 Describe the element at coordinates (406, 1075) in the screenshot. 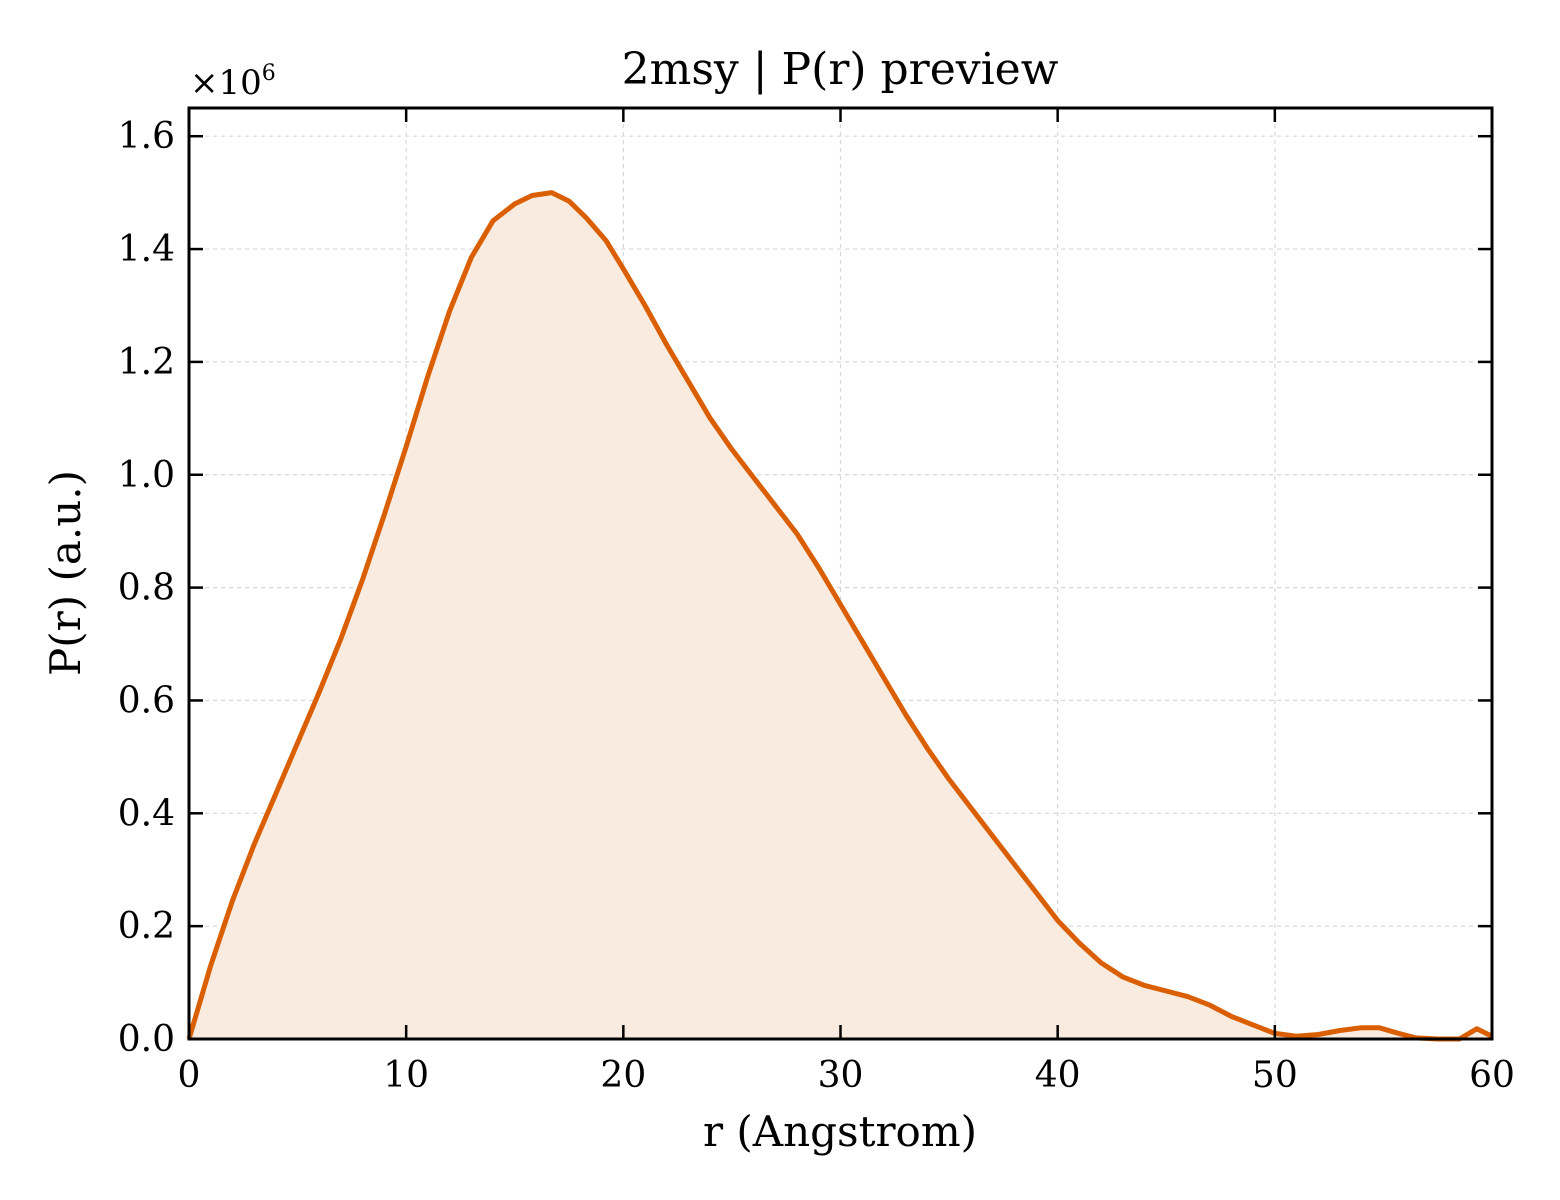

I see `x-tick-label: 10` at that location.